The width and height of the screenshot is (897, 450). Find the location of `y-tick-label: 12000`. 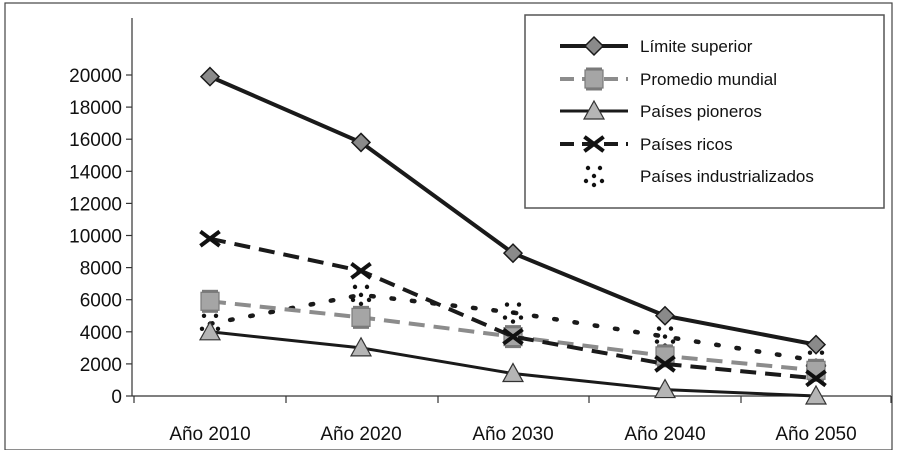

y-tick-label: 12000 is located at coordinates (95, 204).